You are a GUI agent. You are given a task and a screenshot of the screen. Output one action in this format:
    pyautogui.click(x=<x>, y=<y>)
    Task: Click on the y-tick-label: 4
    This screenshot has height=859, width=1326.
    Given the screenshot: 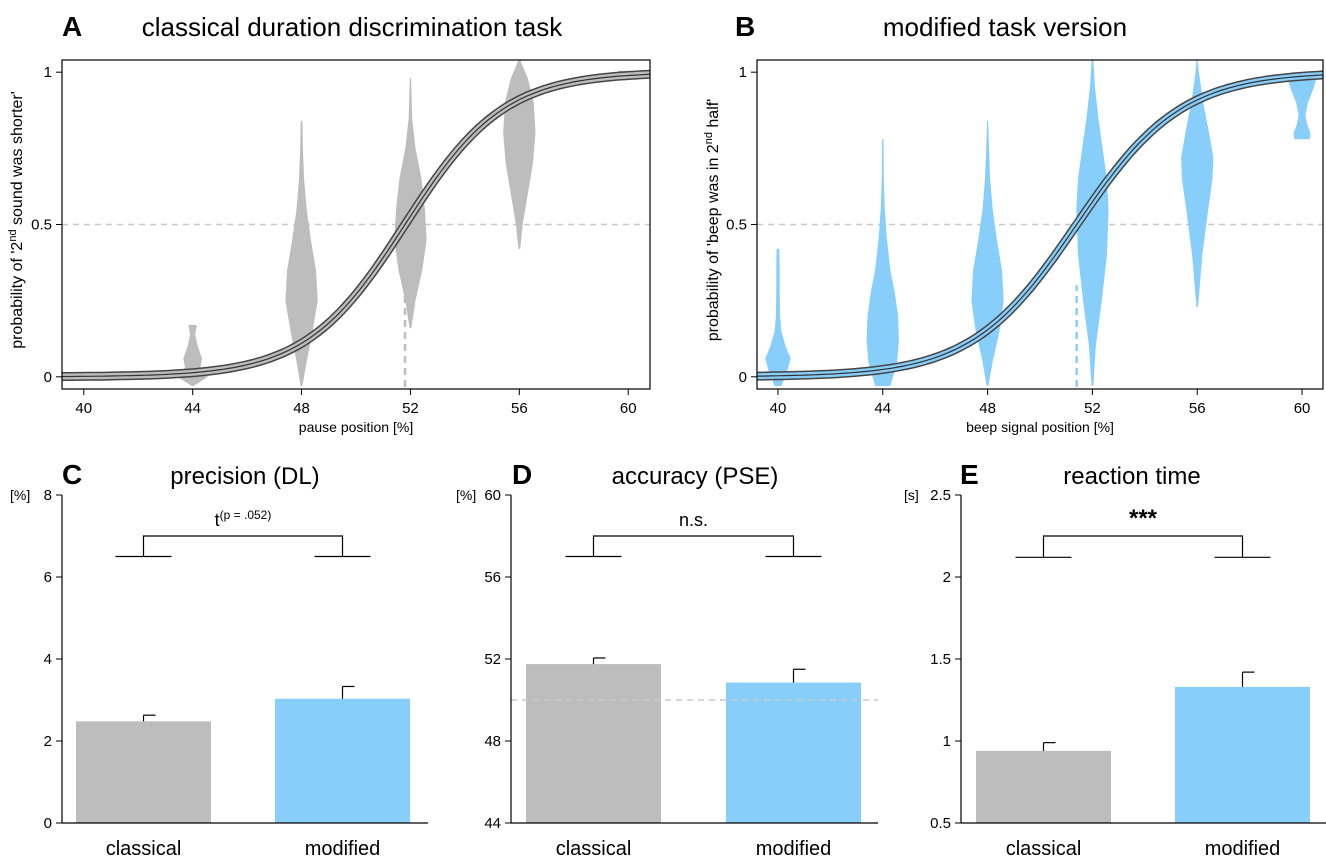 What is the action you would take?
    pyautogui.click(x=48, y=659)
    